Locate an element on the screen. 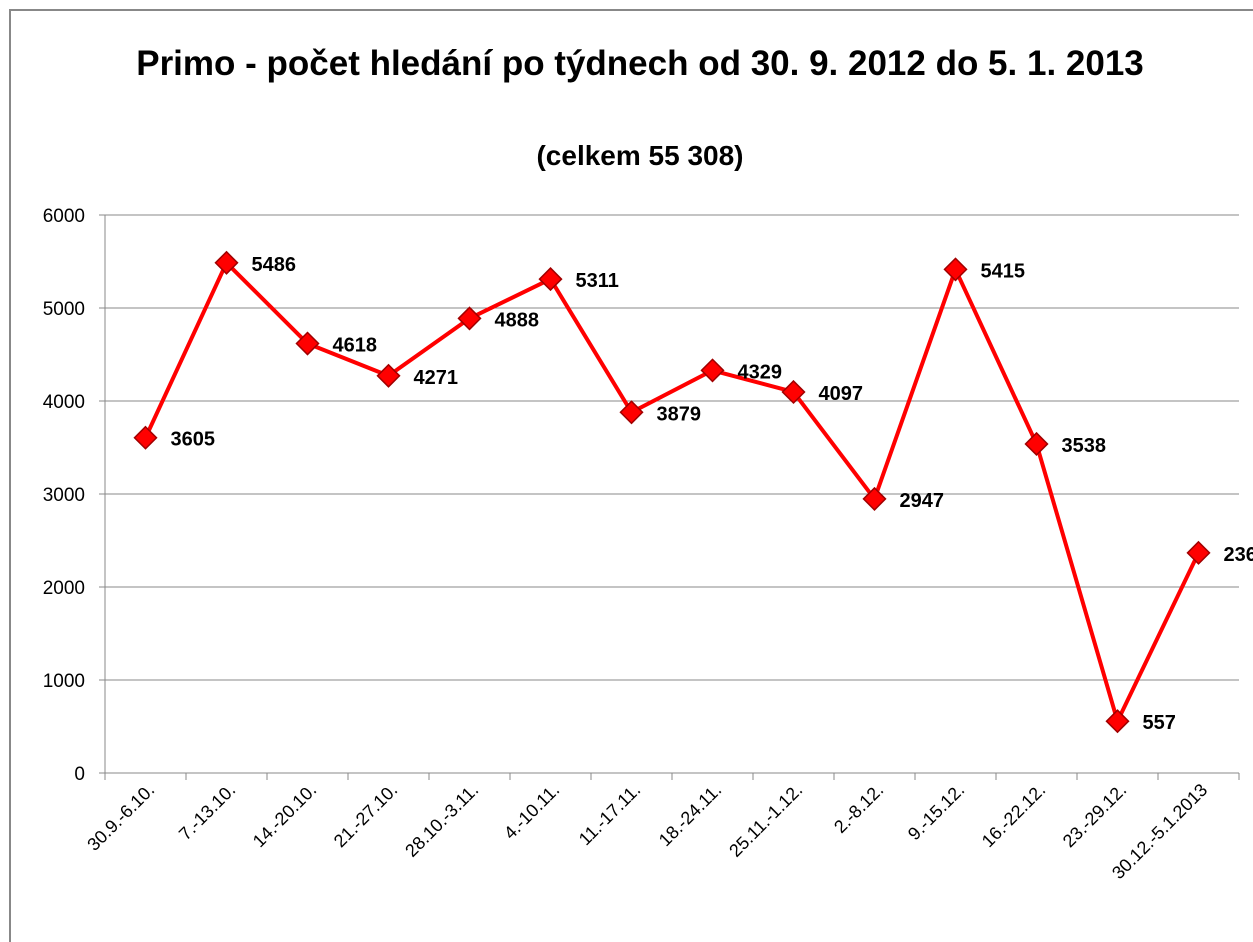 The image size is (1253, 942). data-label: 4618 is located at coordinates (355, 346).